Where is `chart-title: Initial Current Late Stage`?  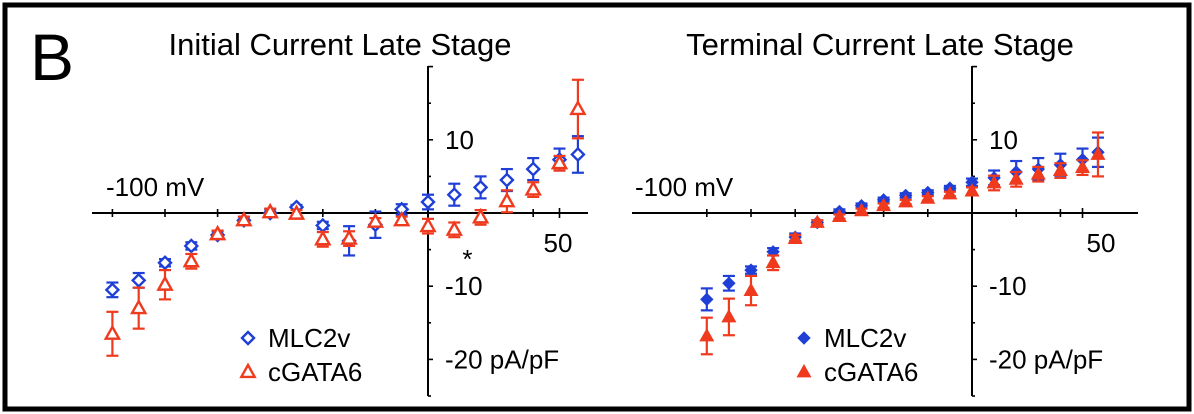
chart-title: Initial Current Late Stage is located at coordinates (340, 44).